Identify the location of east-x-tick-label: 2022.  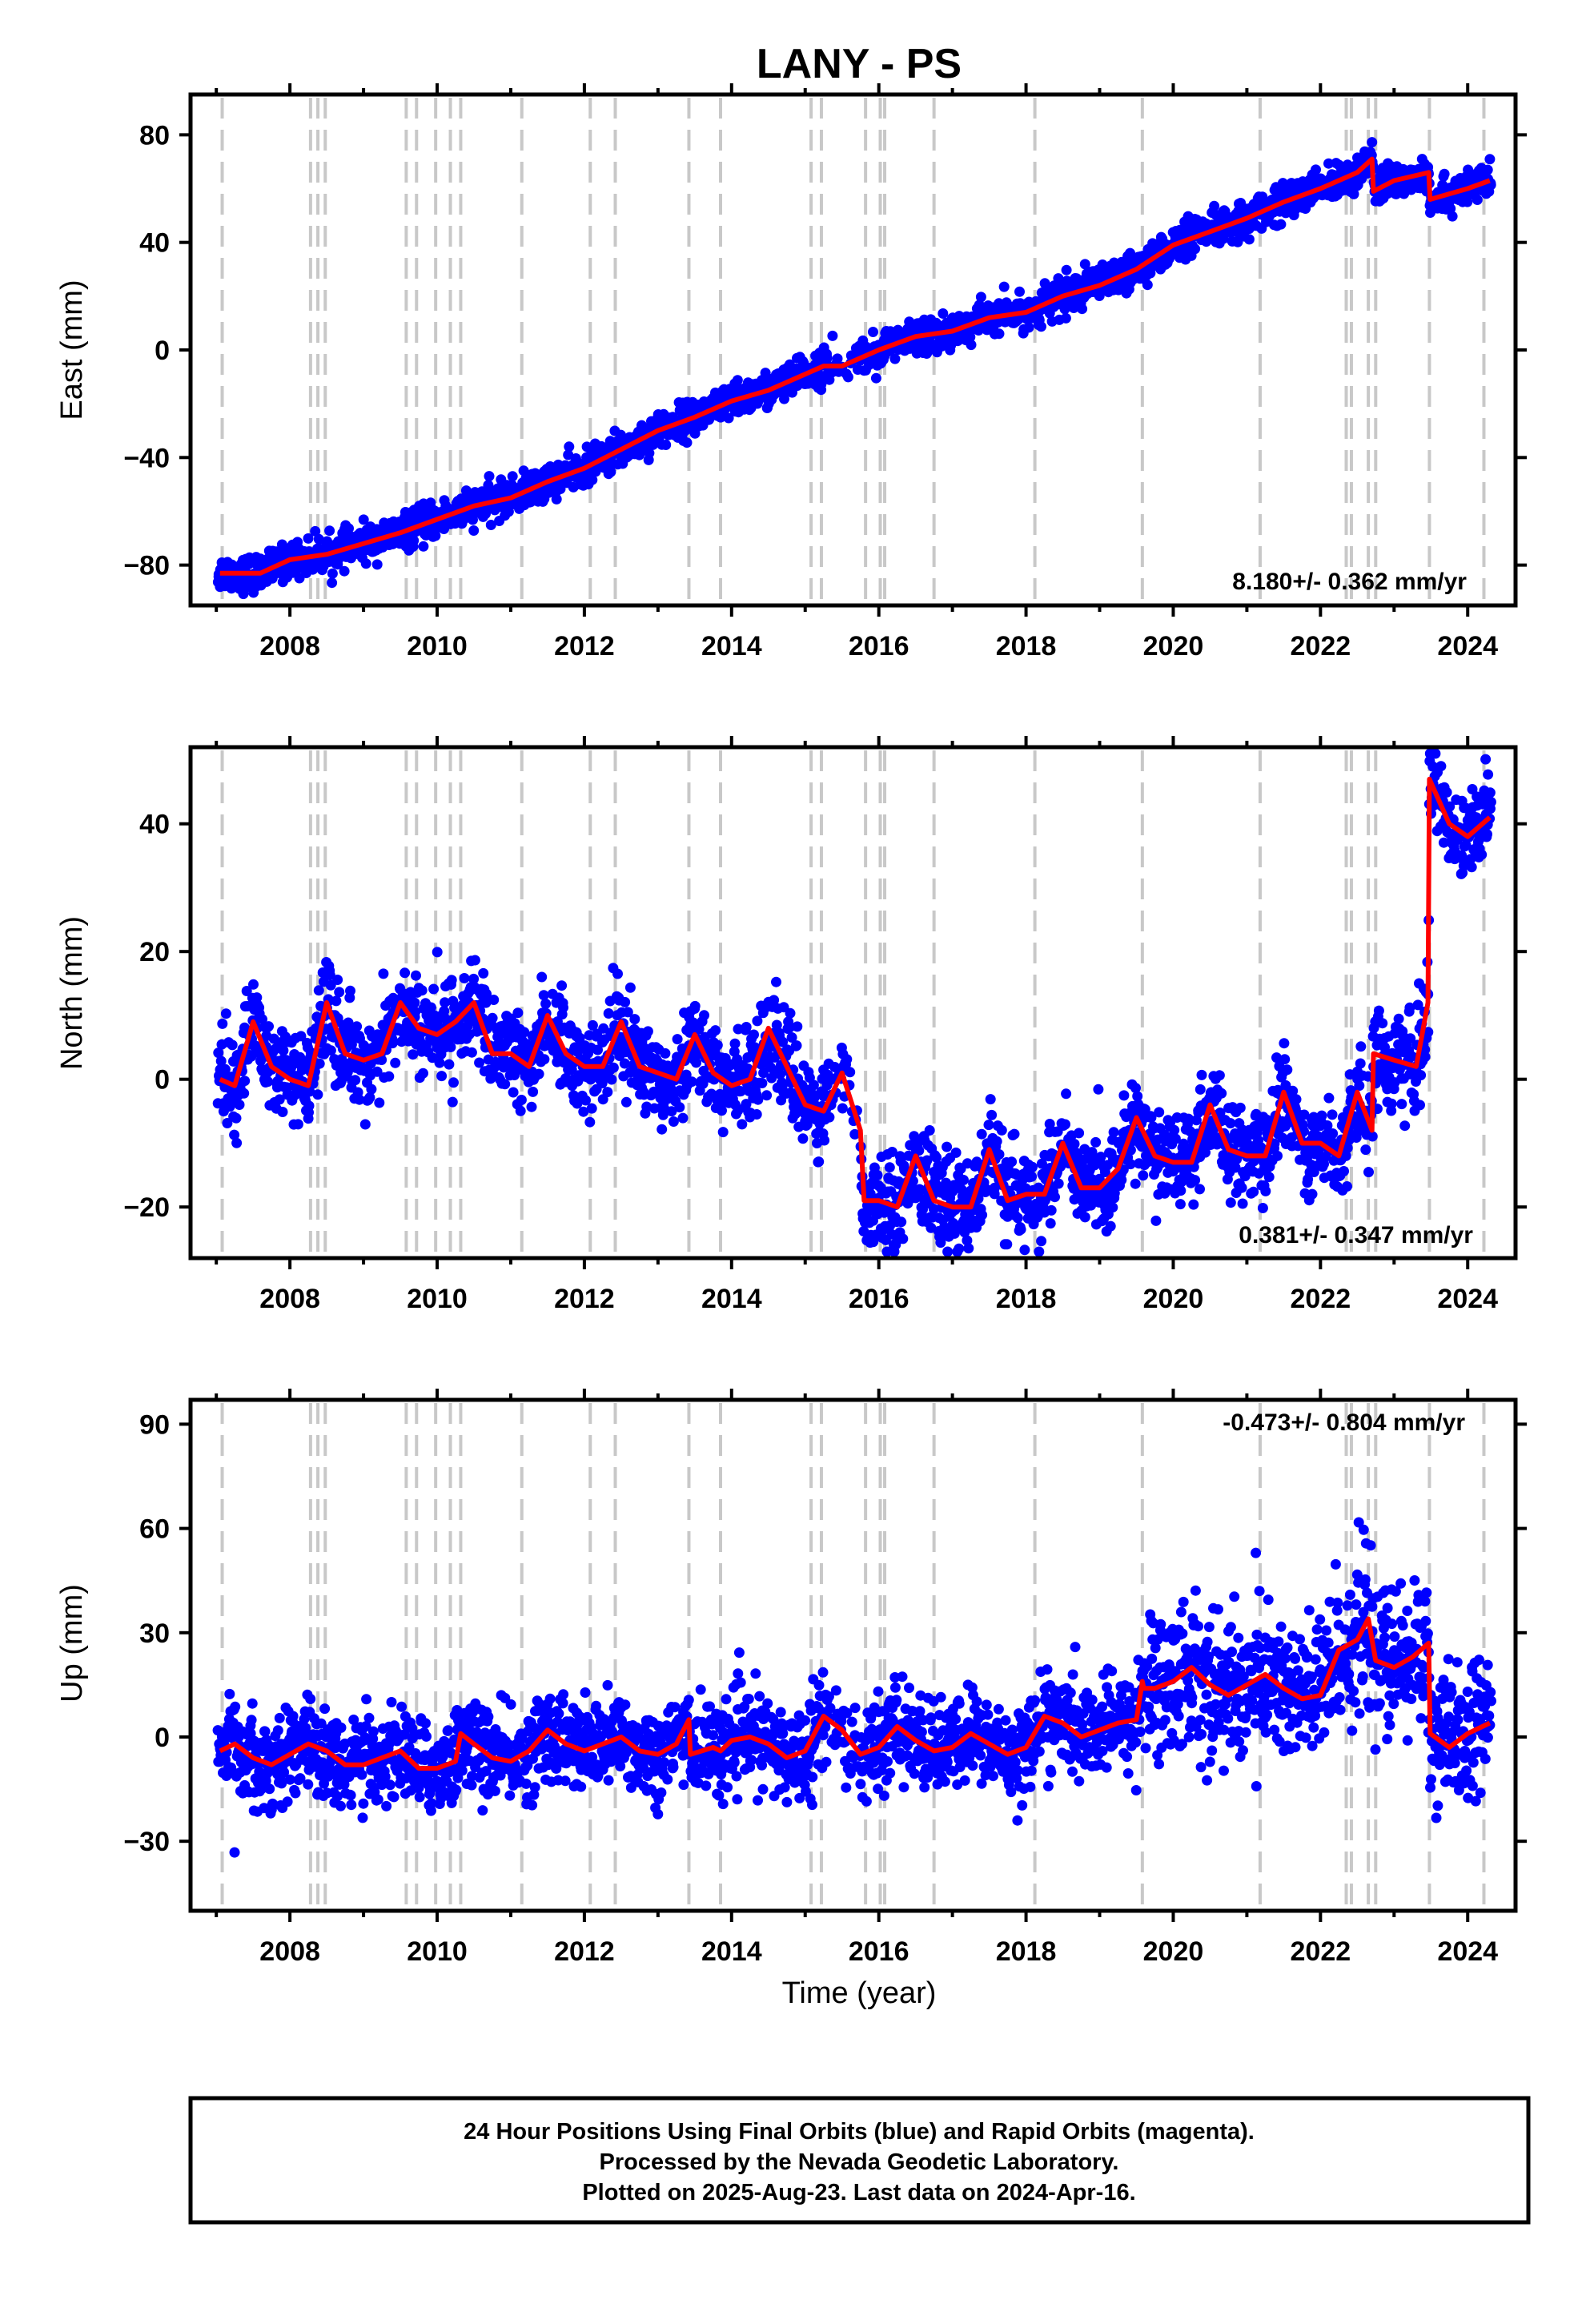
(1321, 646).